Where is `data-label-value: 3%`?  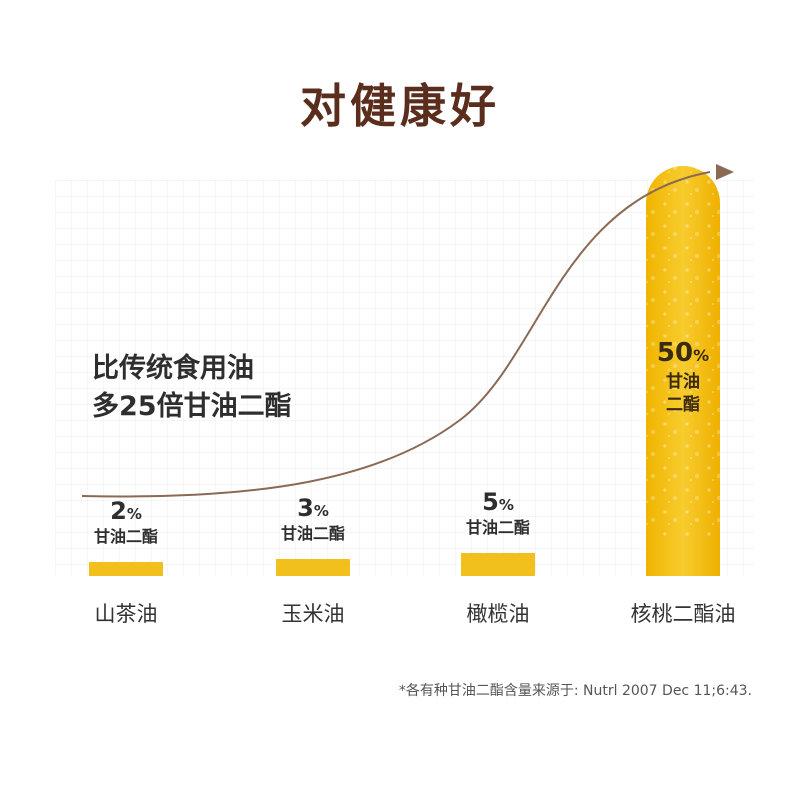
data-label-value: 3% is located at coordinates (313, 508).